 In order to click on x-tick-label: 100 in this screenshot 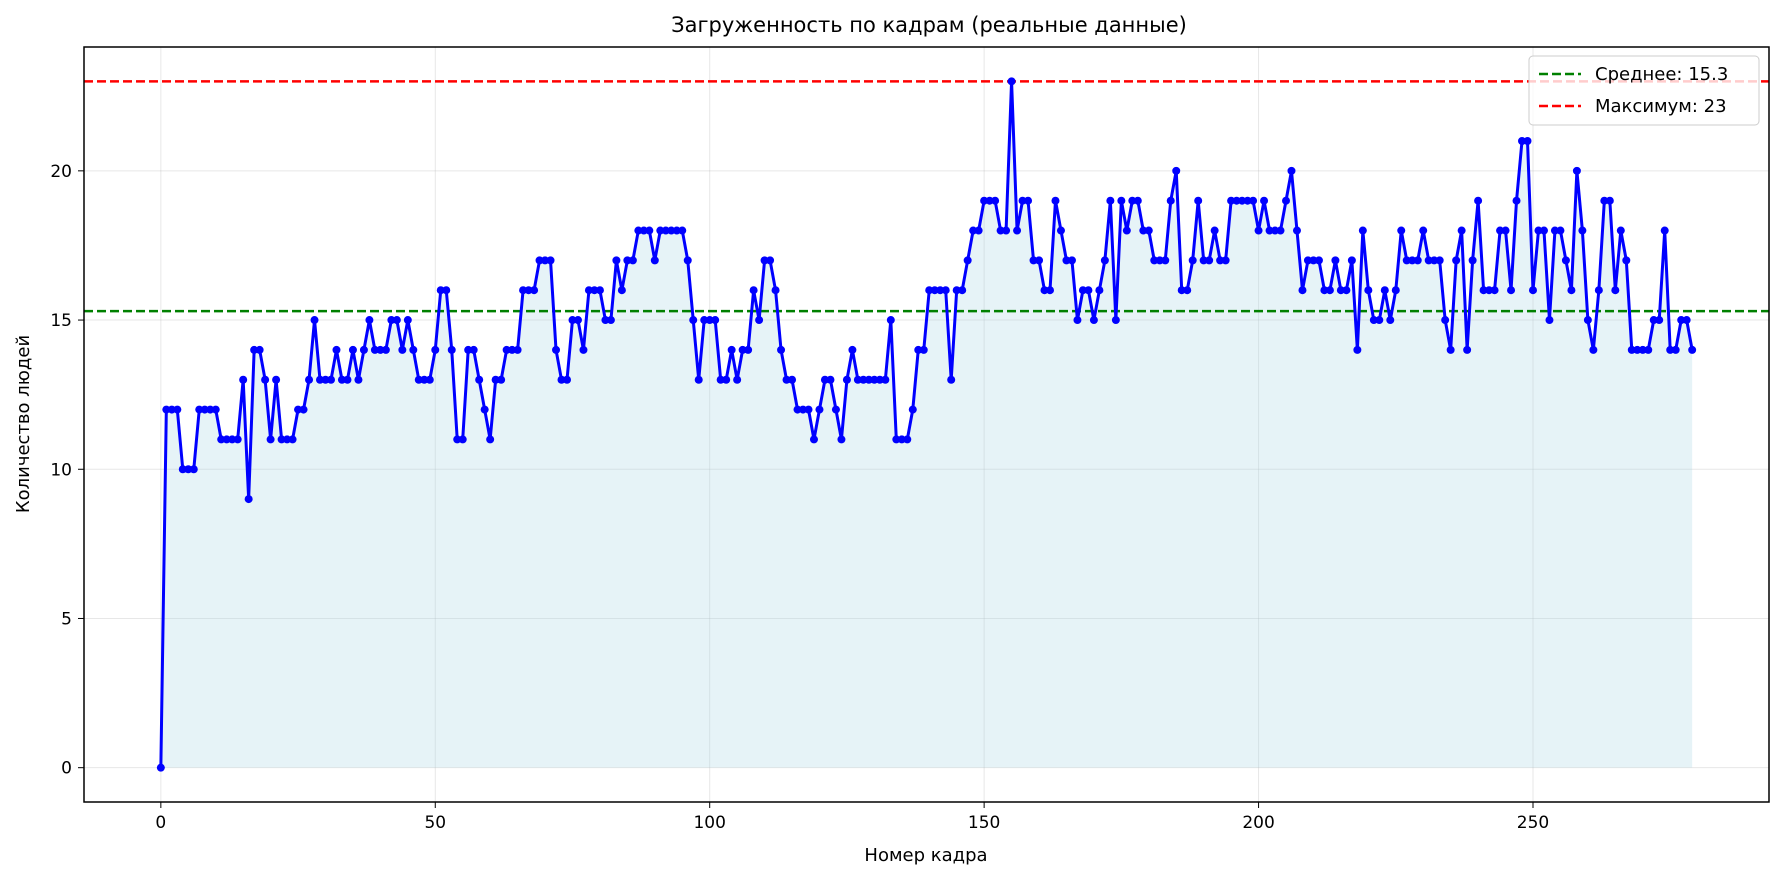, I will do `click(709, 823)`.